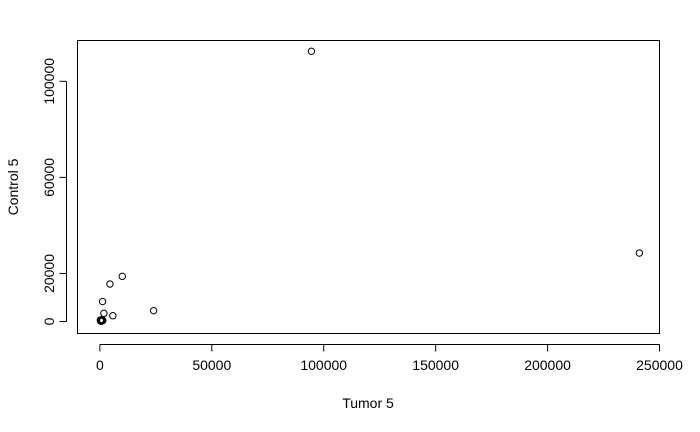  Describe the element at coordinates (13, 186) in the screenshot. I see `y-axis-label: Control 5` at that location.